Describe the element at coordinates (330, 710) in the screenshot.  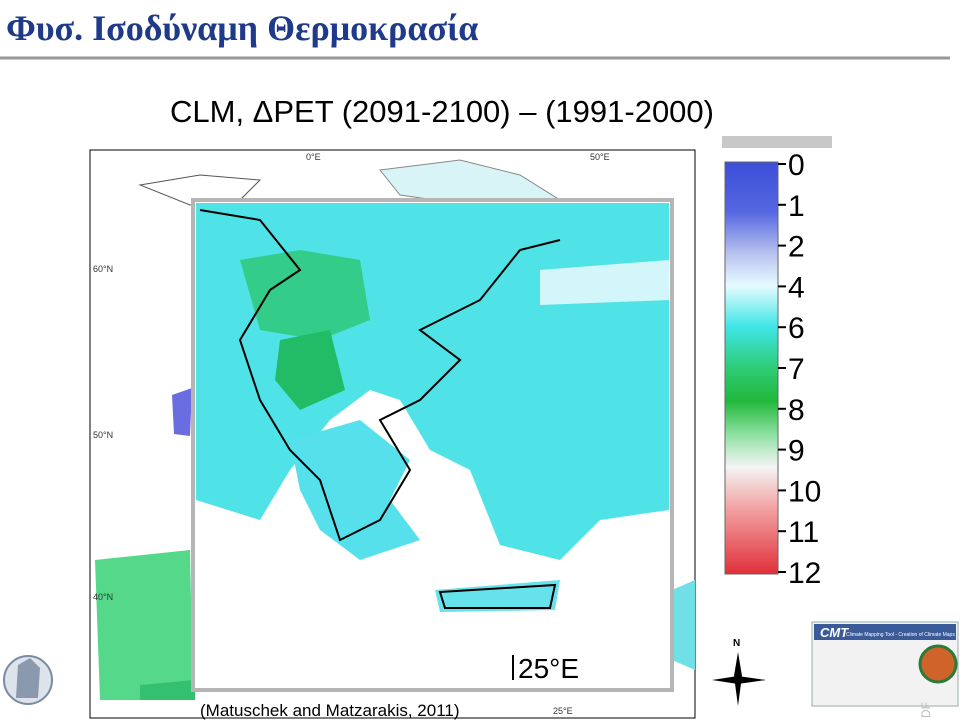
I see `citation: (Matuschek and Matzarakis, 2011)` at that location.